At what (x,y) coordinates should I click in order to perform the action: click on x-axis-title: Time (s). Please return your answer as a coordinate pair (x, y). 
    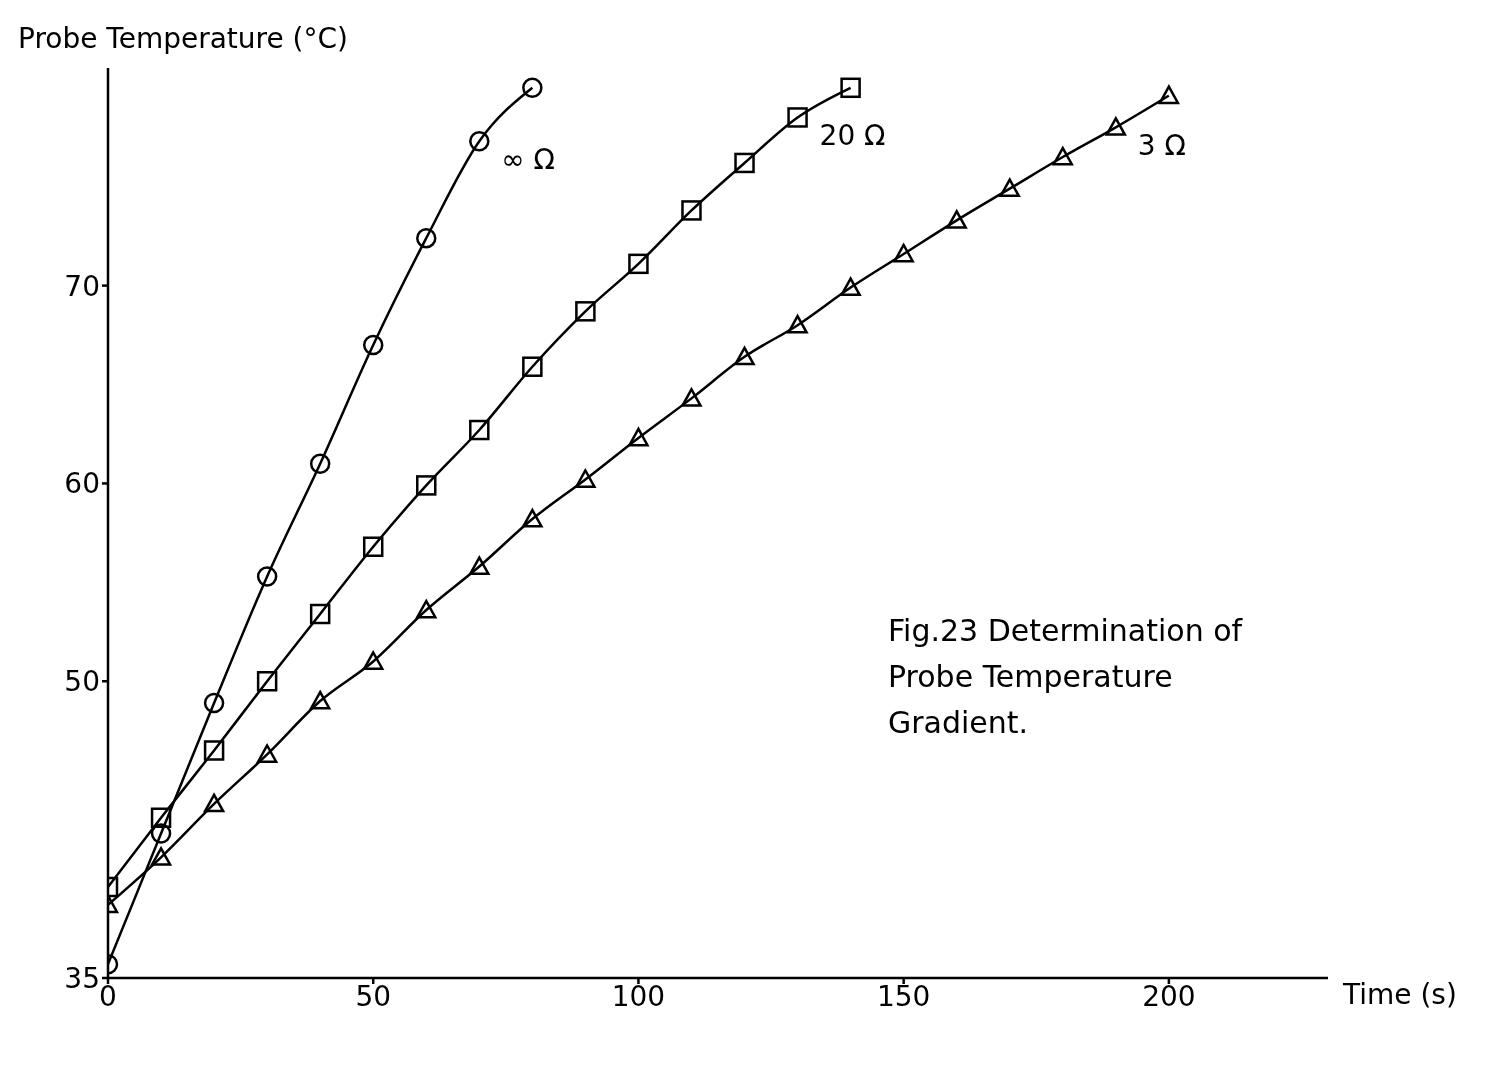
    Looking at the image, I should click on (1400, 994).